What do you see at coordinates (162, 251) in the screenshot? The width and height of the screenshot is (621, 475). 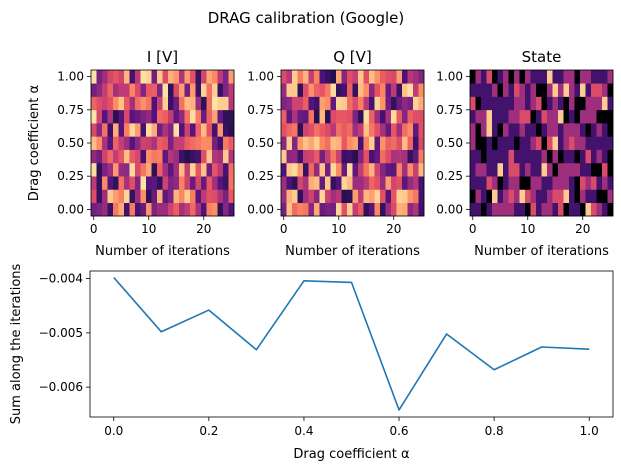 I see `x-axis-label: Number of iterations` at bounding box center [162, 251].